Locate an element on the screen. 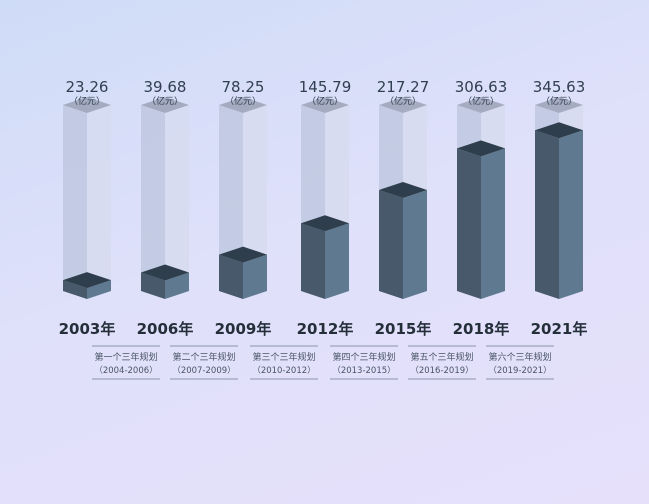 The width and height of the screenshot is (649, 504). plan-annotation-2: 第三个三年规划 （2010-2012） is located at coordinates (284, 362).